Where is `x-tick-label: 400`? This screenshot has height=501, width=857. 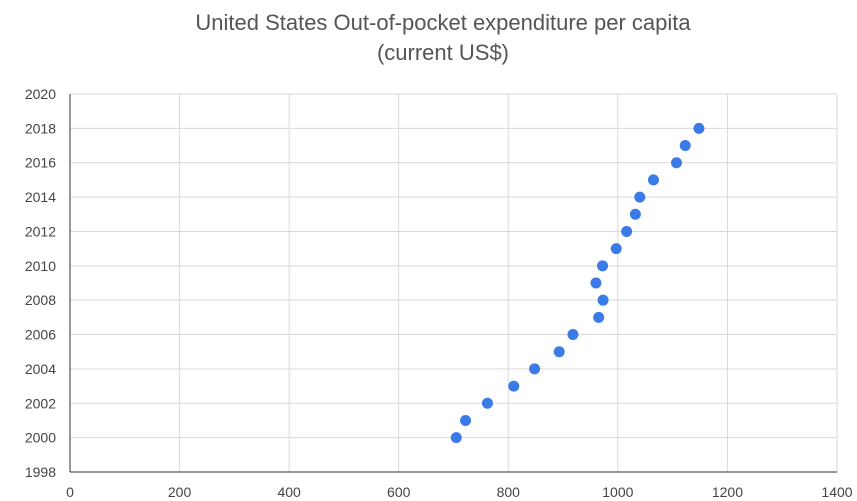
x-tick-label: 400 is located at coordinates (289, 492).